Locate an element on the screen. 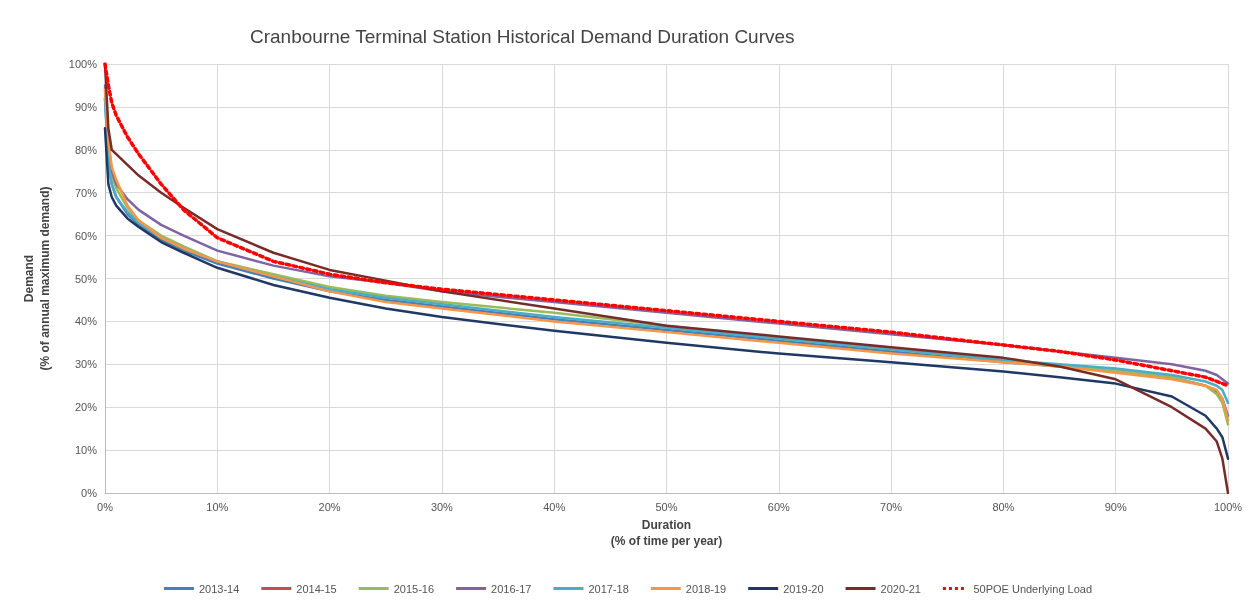 This screenshot has height=607, width=1256. legend-label: 2018-19 is located at coordinates (706, 588).